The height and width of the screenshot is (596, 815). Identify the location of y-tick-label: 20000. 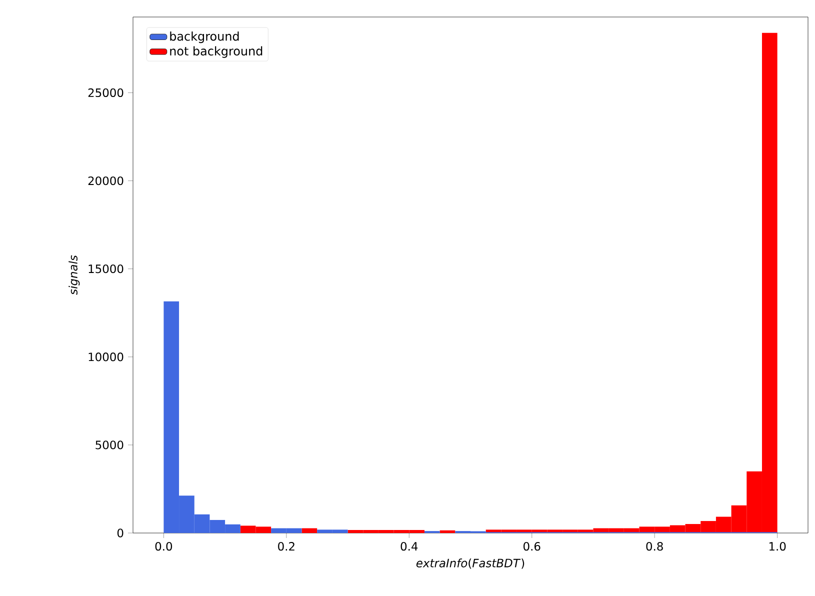
(106, 181).